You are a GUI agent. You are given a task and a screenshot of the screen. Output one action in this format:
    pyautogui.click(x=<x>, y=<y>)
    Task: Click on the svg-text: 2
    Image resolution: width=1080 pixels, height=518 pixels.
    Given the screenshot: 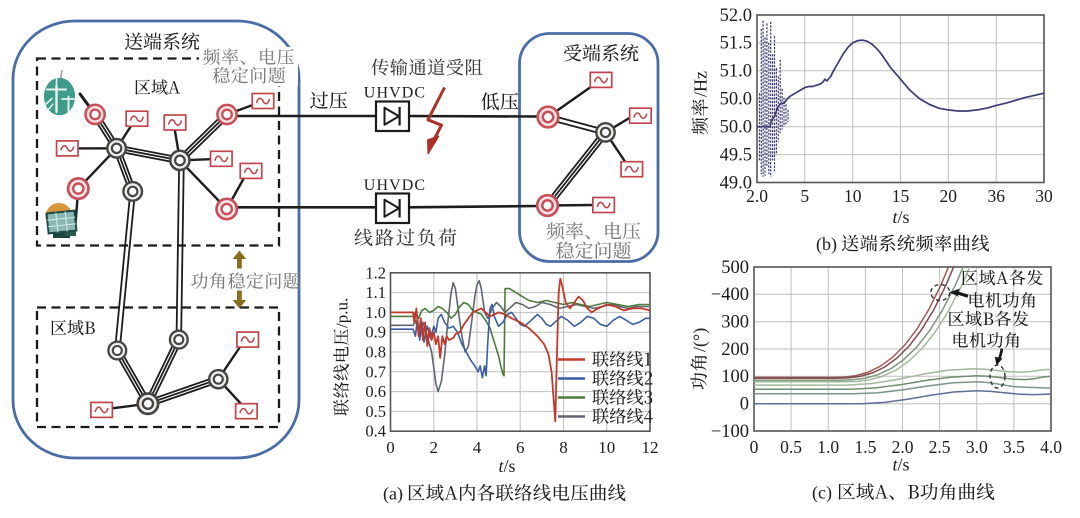 What is the action you would take?
    pyautogui.click(x=434, y=447)
    